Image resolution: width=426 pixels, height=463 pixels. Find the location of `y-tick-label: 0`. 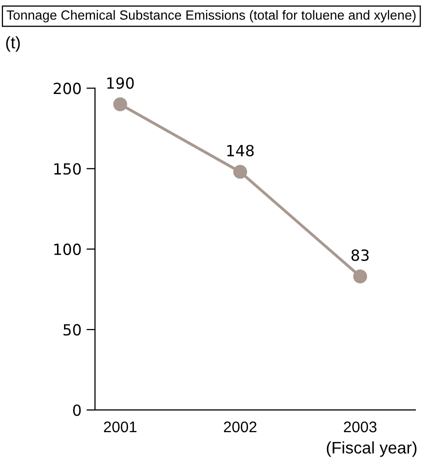

y-tick-label: 0 is located at coordinates (77, 410).